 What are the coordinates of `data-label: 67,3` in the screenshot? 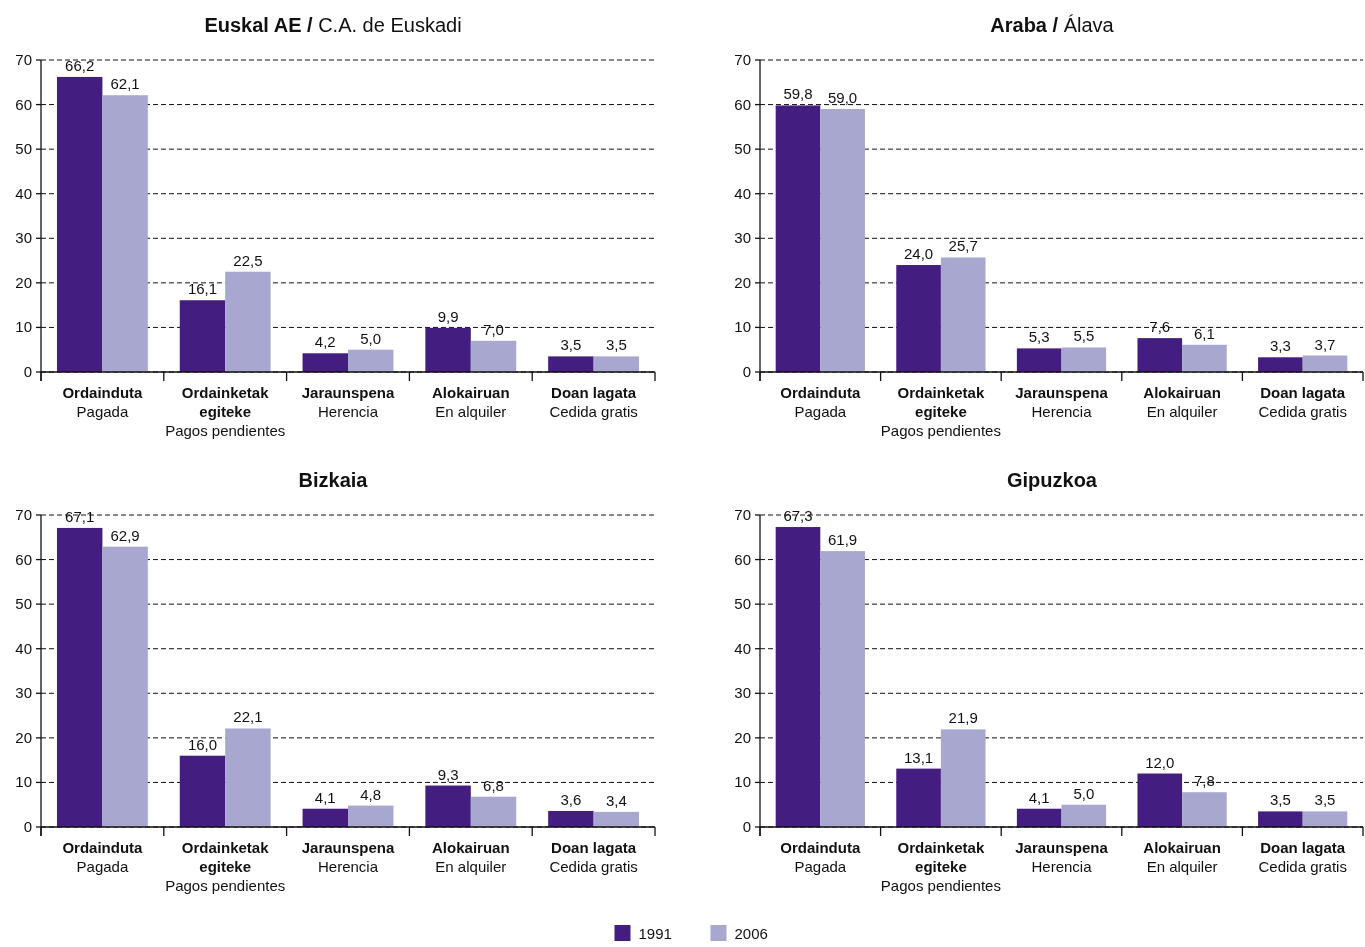 It's located at (798, 516).